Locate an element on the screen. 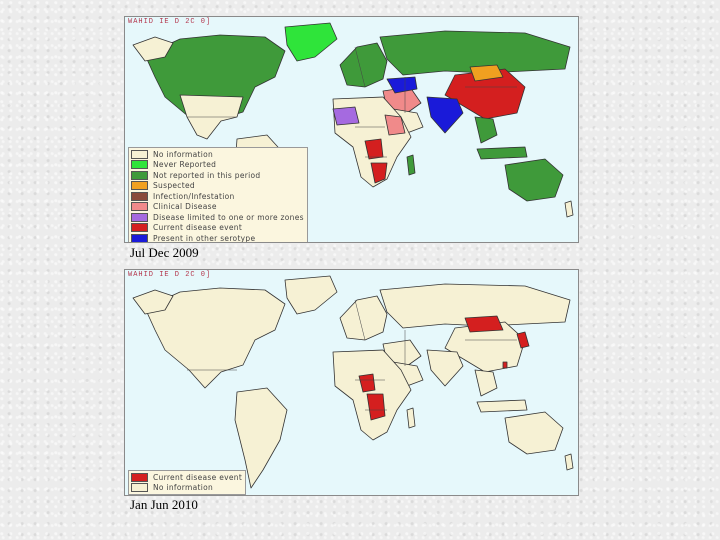  east-africa is located at coordinates (395, 125).